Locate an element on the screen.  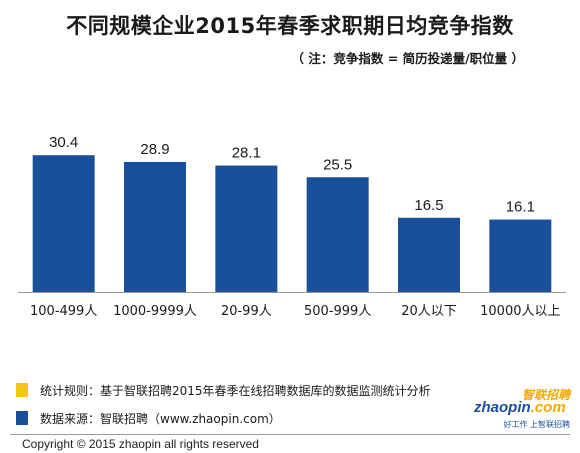
value-label-4: 16.5 is located at coordinates (428, 205).